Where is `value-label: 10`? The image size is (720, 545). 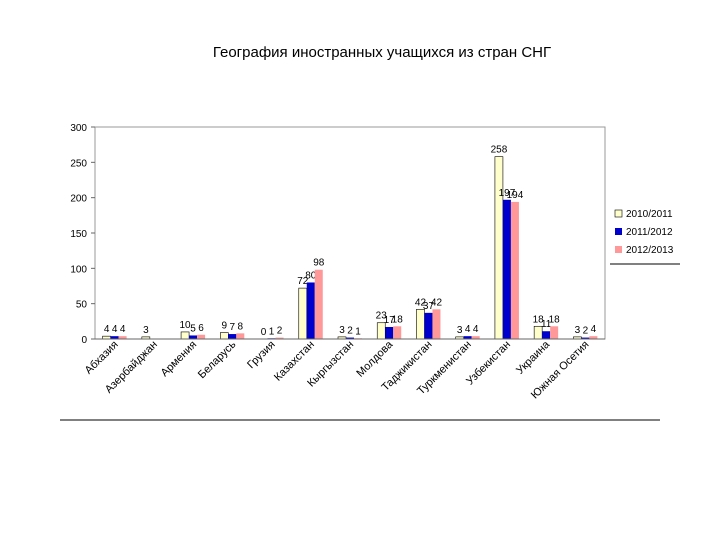 value-label: 10 is located at coordinates (186, 325).